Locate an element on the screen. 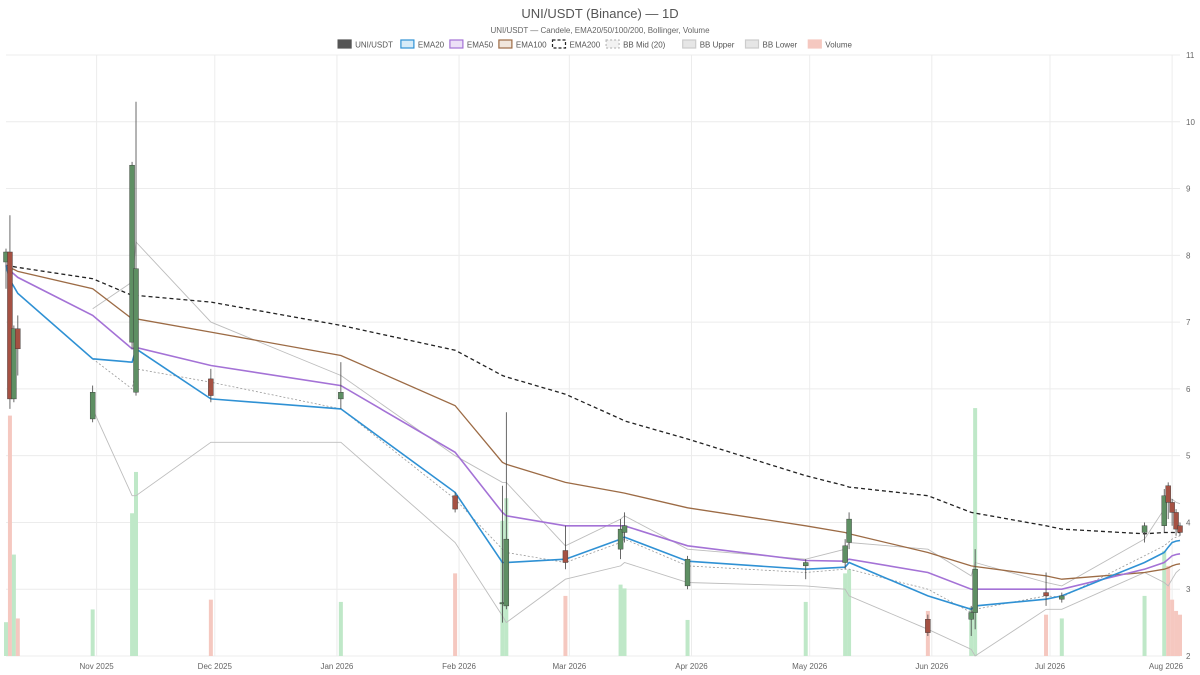  x-tick-label-9: Aug 2026 is located at coordinates (1166, 666).